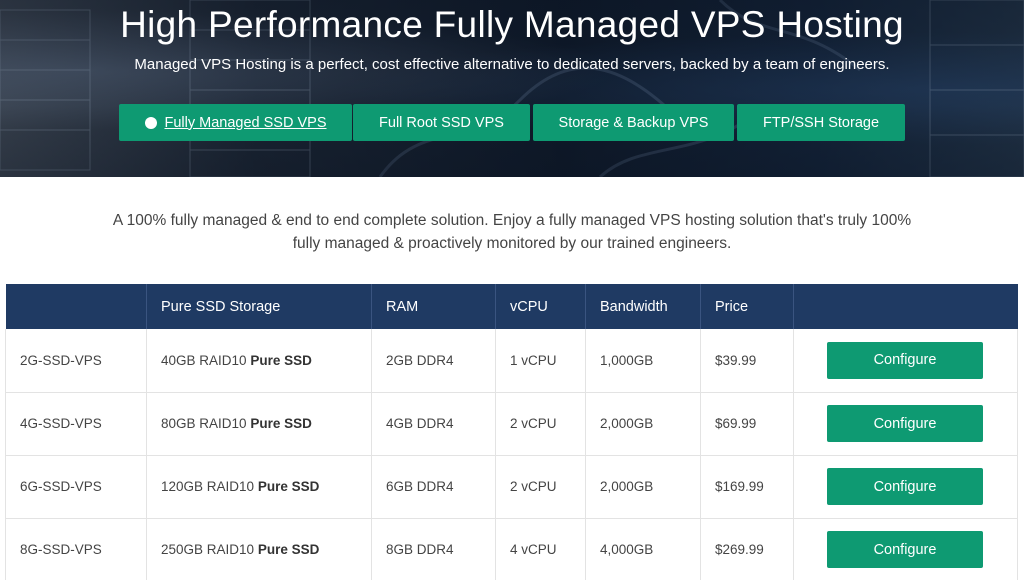 This screenshot has width=1024, height=580. I want to click on ram-cell: 6GB DDR4, so click(433, 486).